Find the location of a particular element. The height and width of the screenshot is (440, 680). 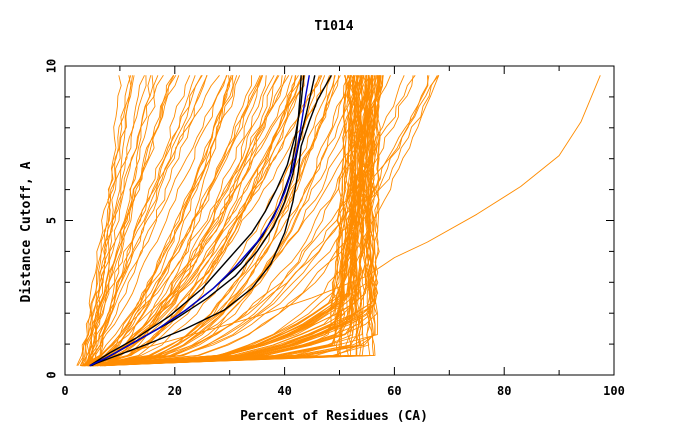

x-tick-label: 100 is located at coordinates (614, 391).